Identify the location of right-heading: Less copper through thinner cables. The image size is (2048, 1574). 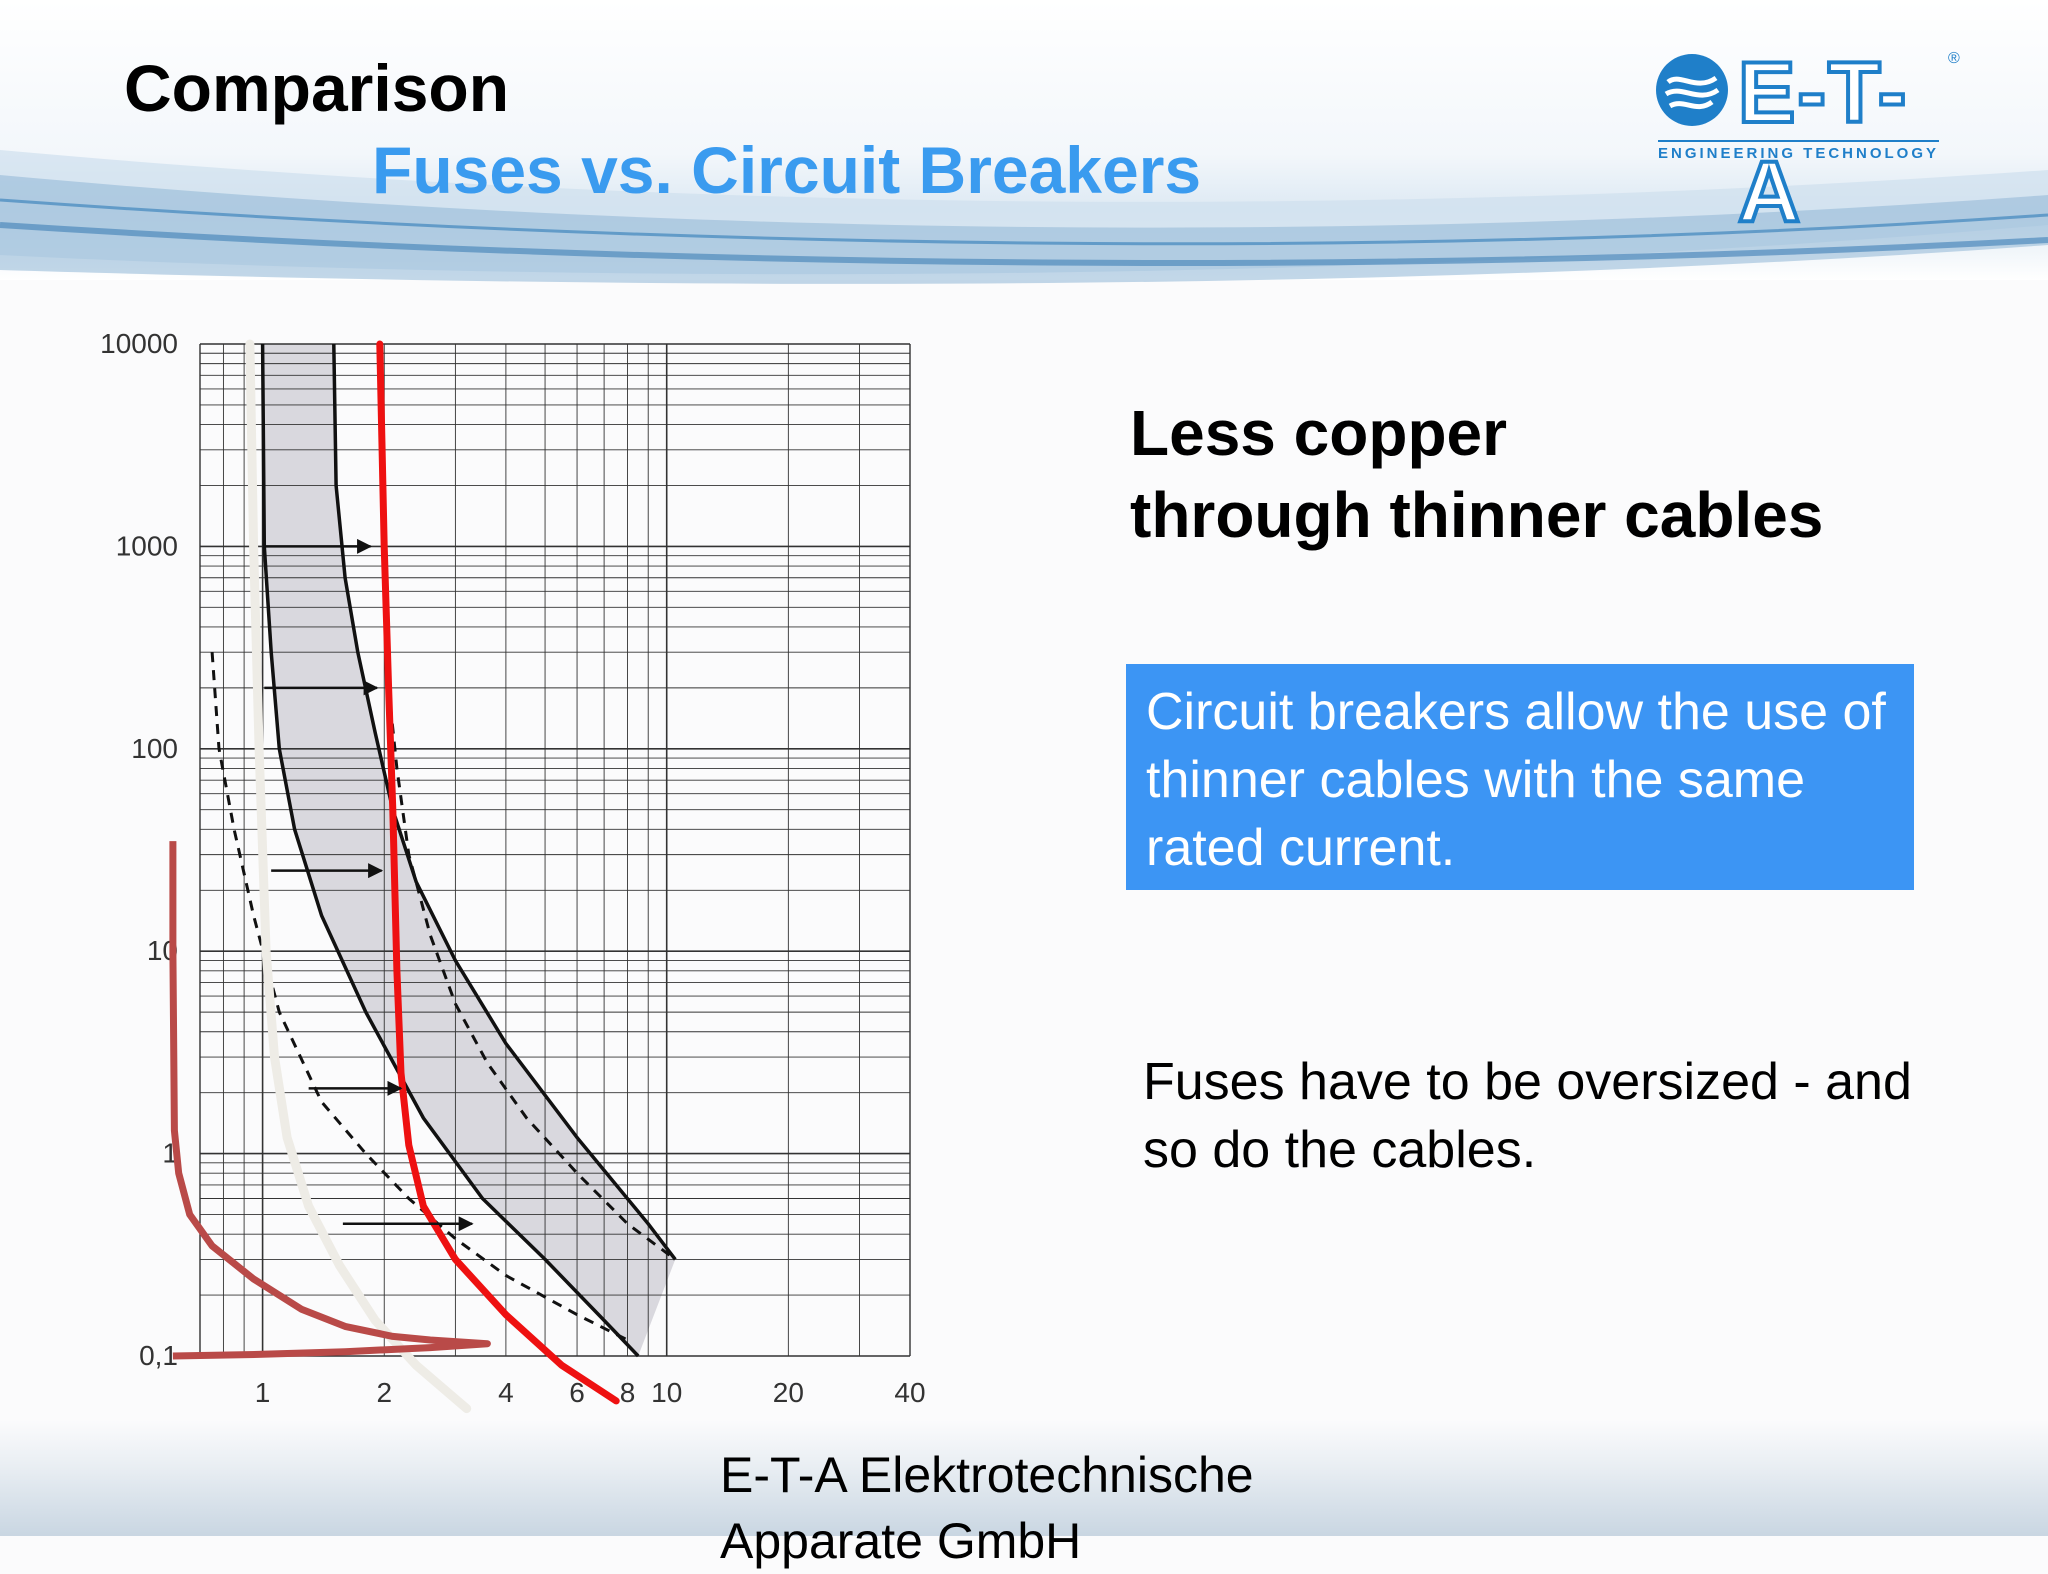
(1476, 474).